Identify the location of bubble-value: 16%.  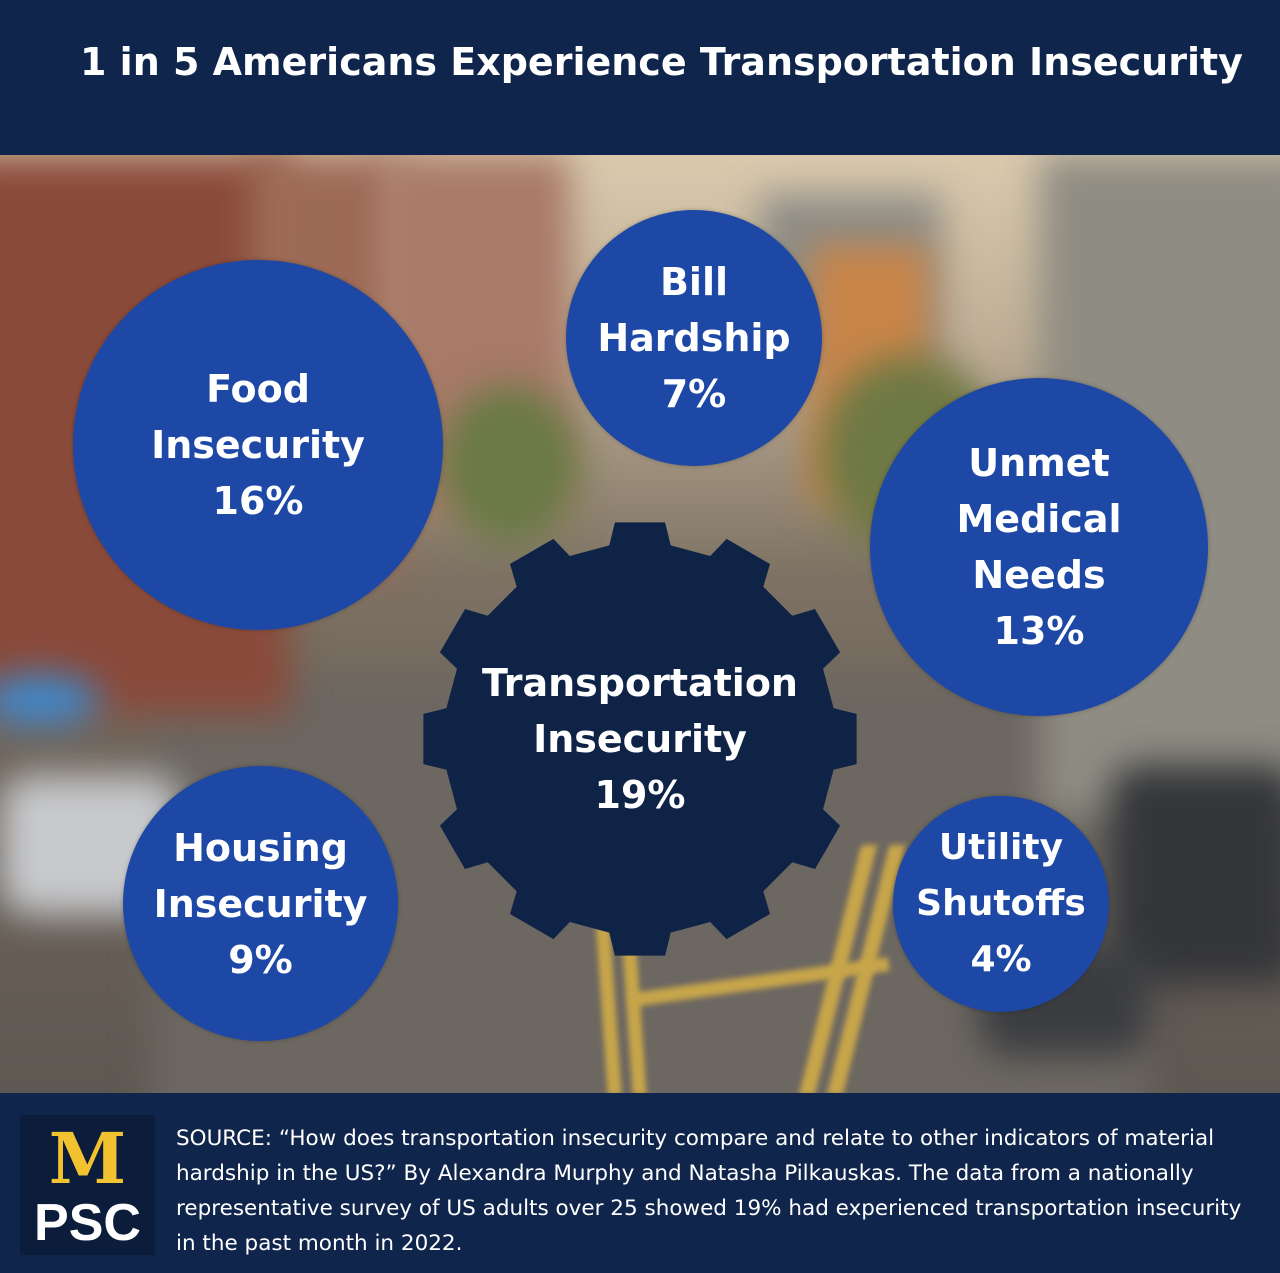
(258, 501).